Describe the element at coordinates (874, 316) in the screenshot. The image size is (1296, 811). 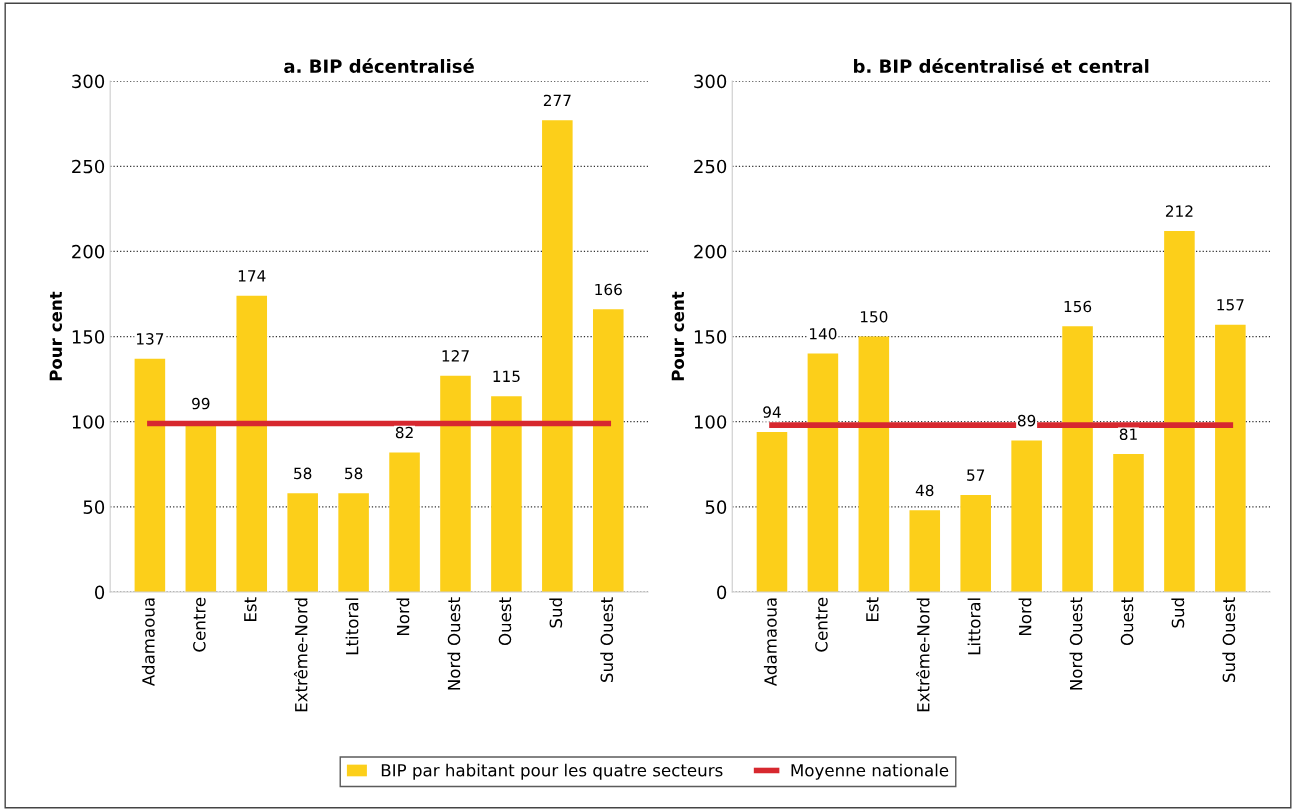
I see `data-label: 150` at that location.